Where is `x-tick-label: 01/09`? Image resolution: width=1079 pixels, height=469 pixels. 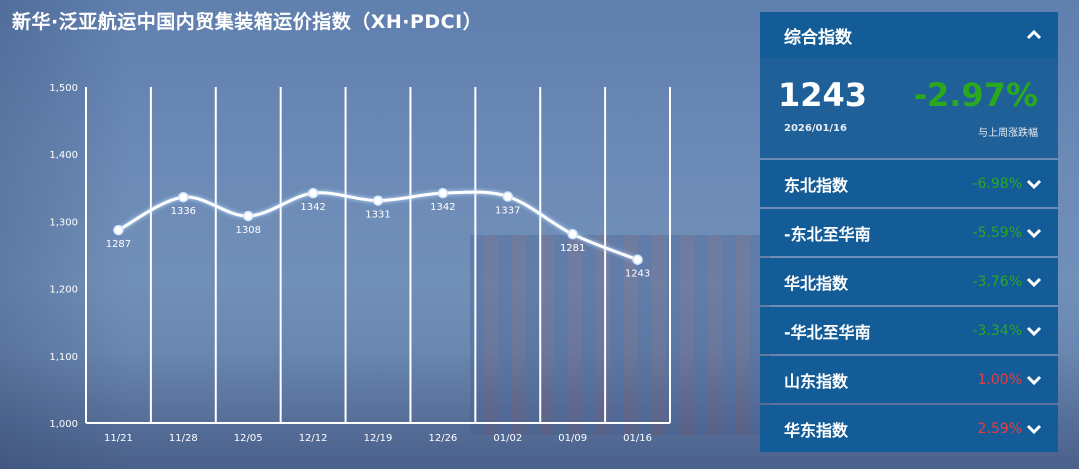 x-tick-label: 01/09 is located at coordinates (572, 438).